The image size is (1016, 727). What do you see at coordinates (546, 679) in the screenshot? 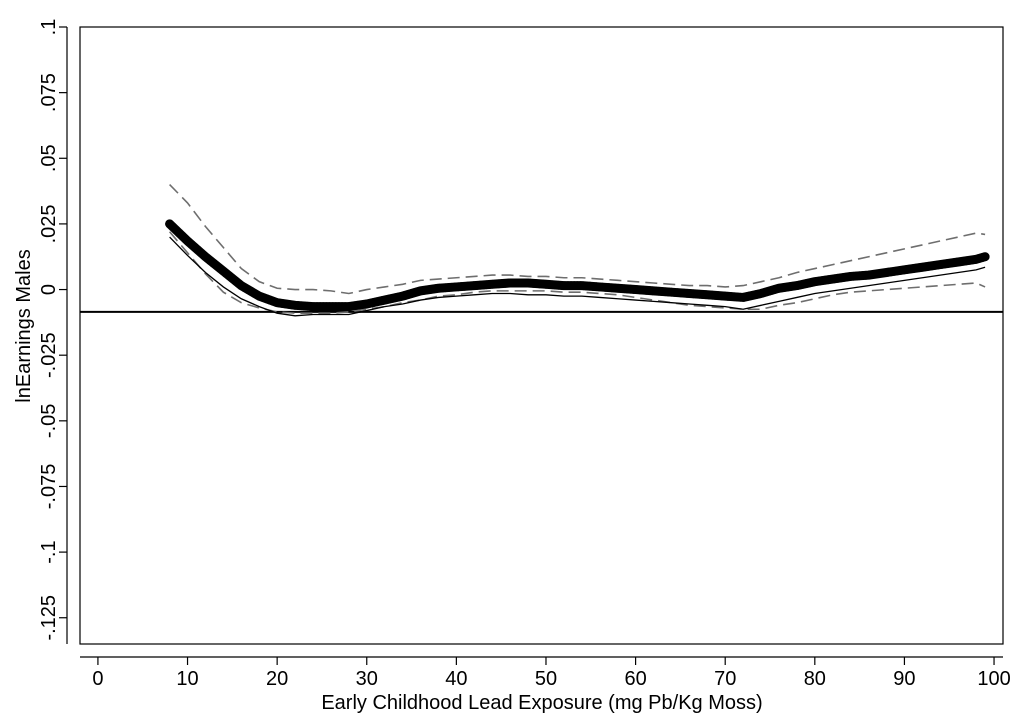
I see `x-tick-label: 50` at bounding box center [546, 679].